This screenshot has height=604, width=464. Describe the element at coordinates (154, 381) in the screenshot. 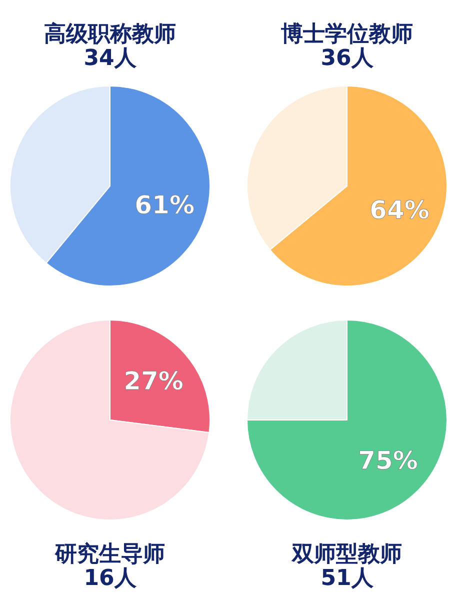

I see `data-label: 27%` at that location.